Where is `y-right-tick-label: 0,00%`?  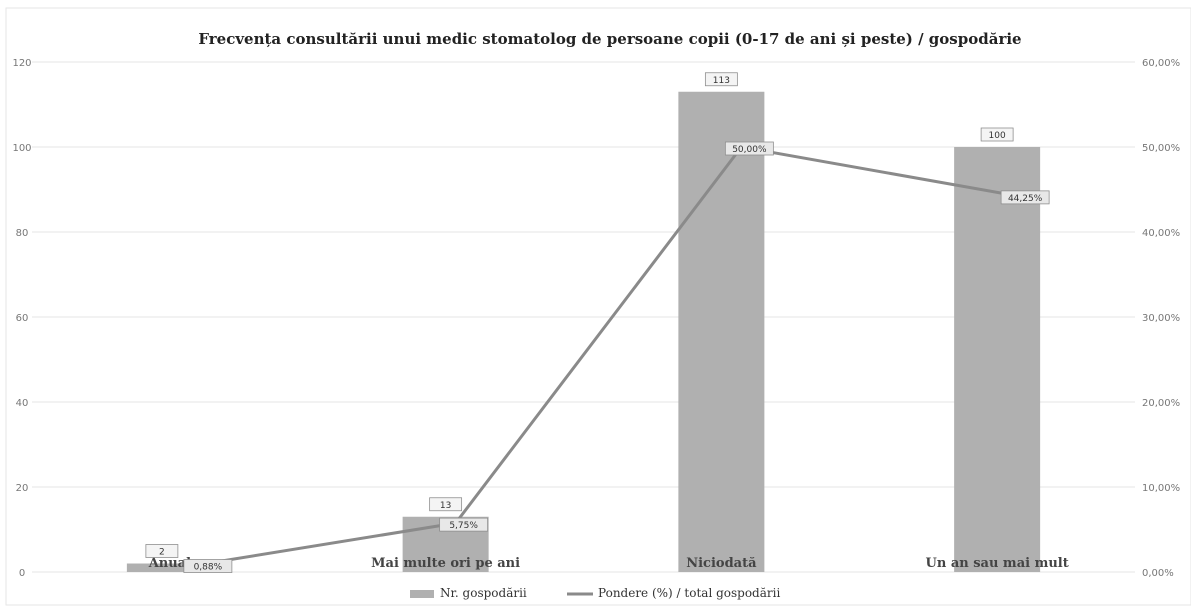 y-right-tick-label: 0,00% is located at coordinates (1158, 573).